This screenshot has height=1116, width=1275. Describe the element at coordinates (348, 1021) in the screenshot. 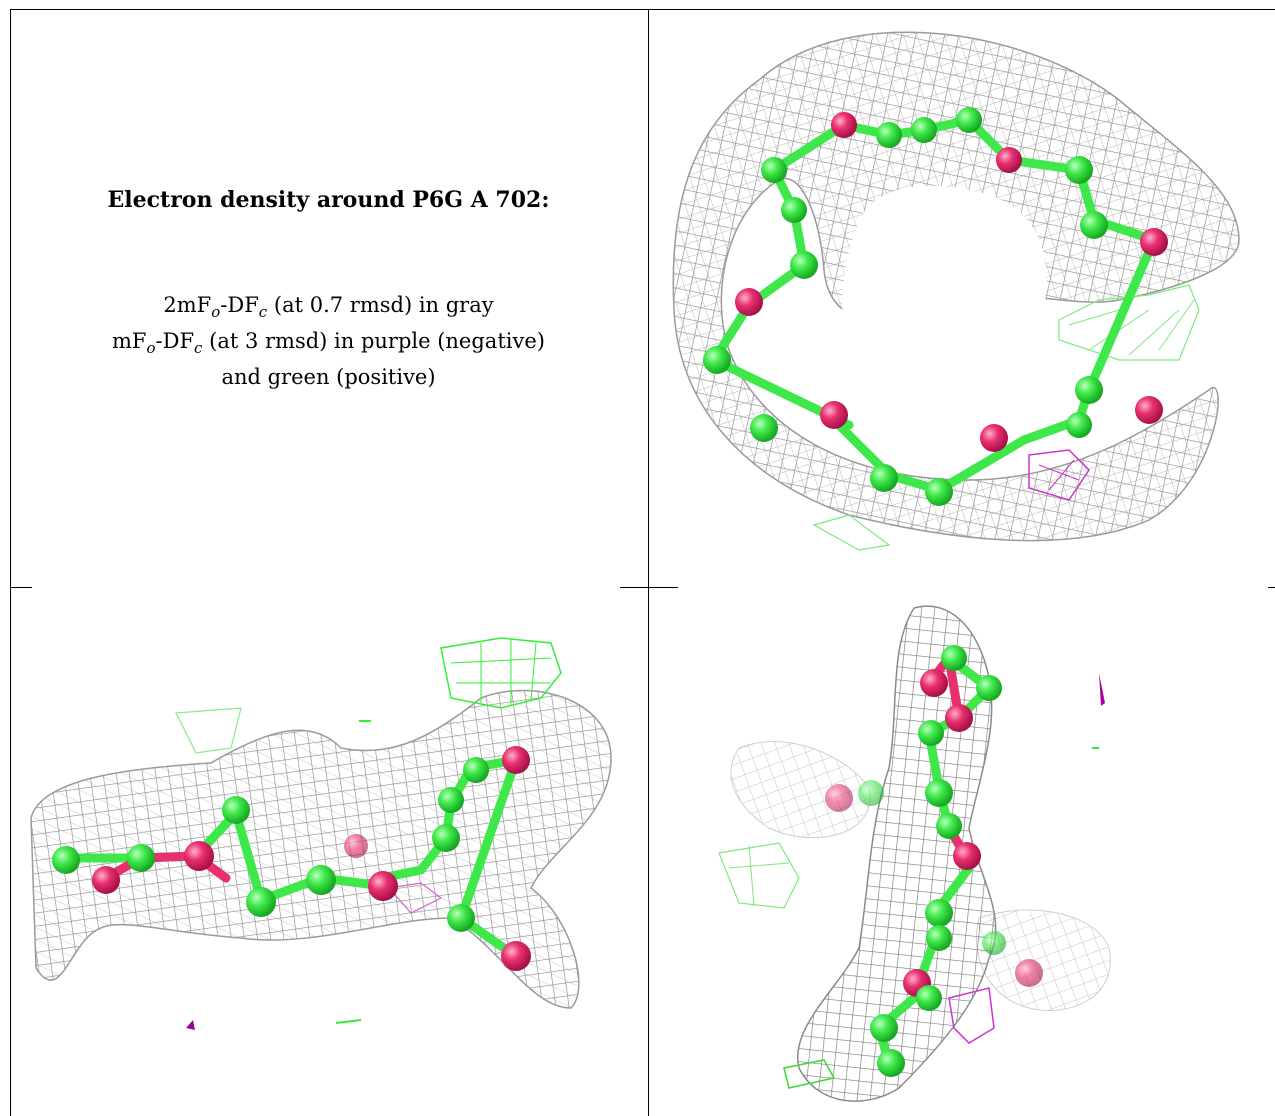

I see `positive-density-fragment` at that location.